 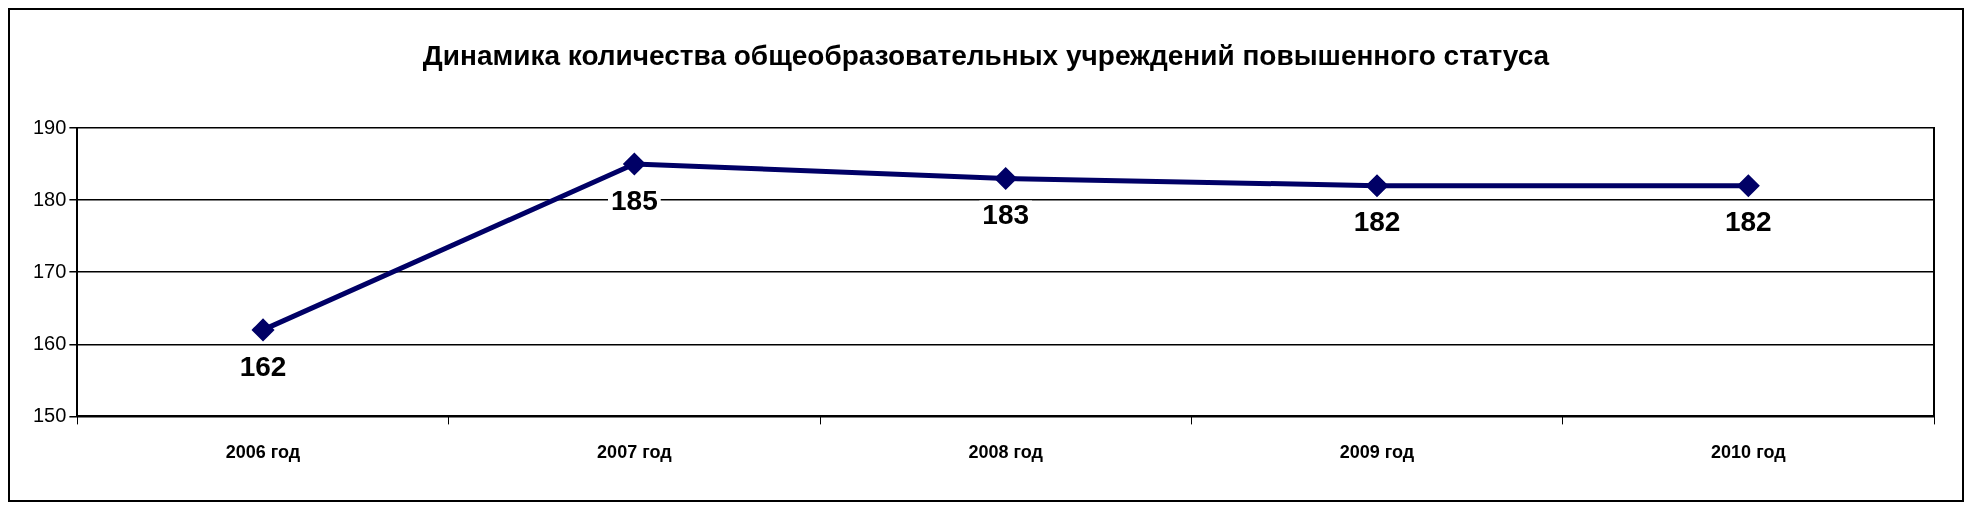 I want to click on x-tick-label: 2006 год, so click(x=263, y=452).